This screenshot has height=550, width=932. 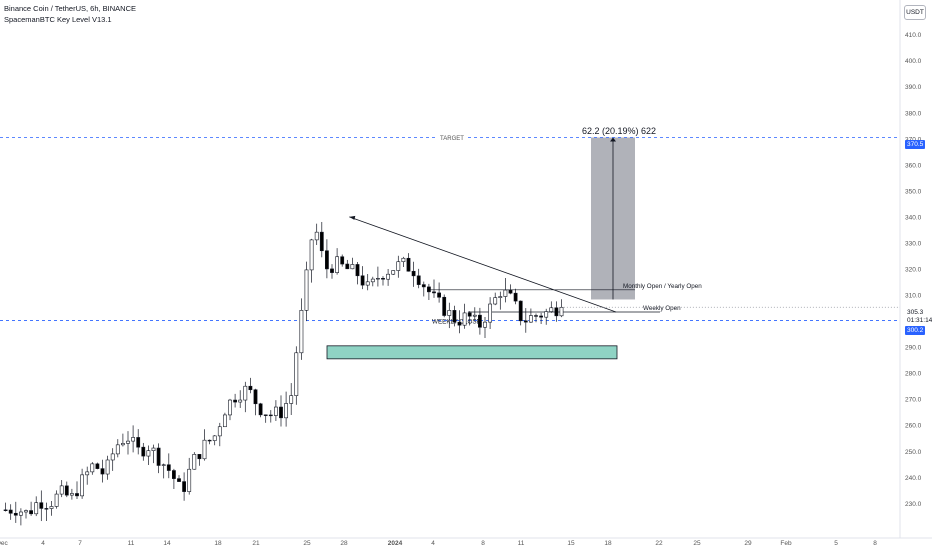 What do you see at coordinates (58, 19) in the screenshot?
I see `indicator-name: SpacemanBTC Key Level V13.1` at bounding box center [58, 19].